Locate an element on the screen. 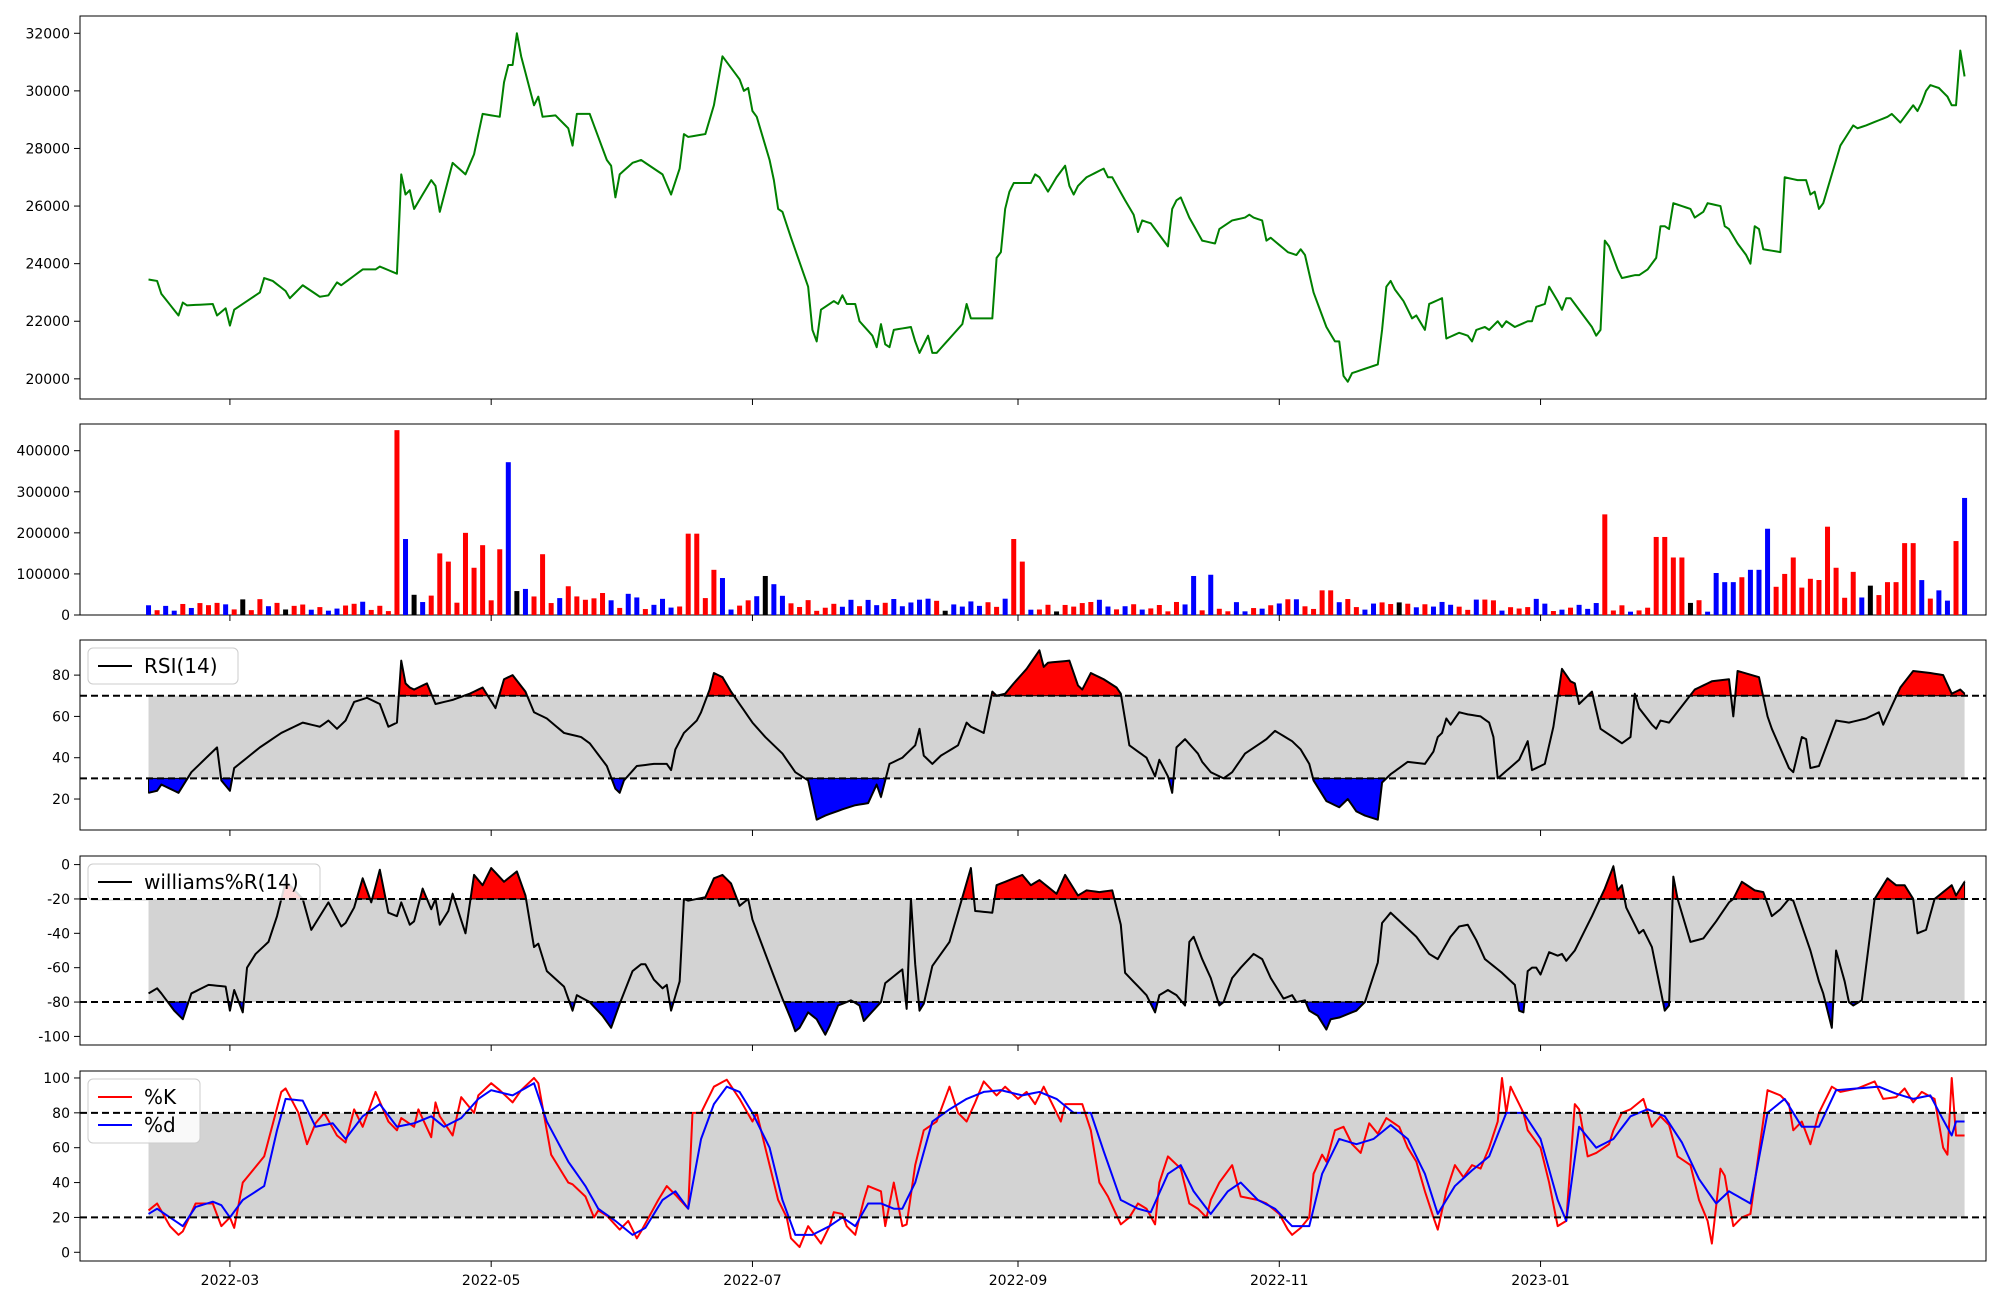 This screenshot has width=2000, height=1304. stochastic-ytick-label: 0 is located at coordinates (65, 1253).